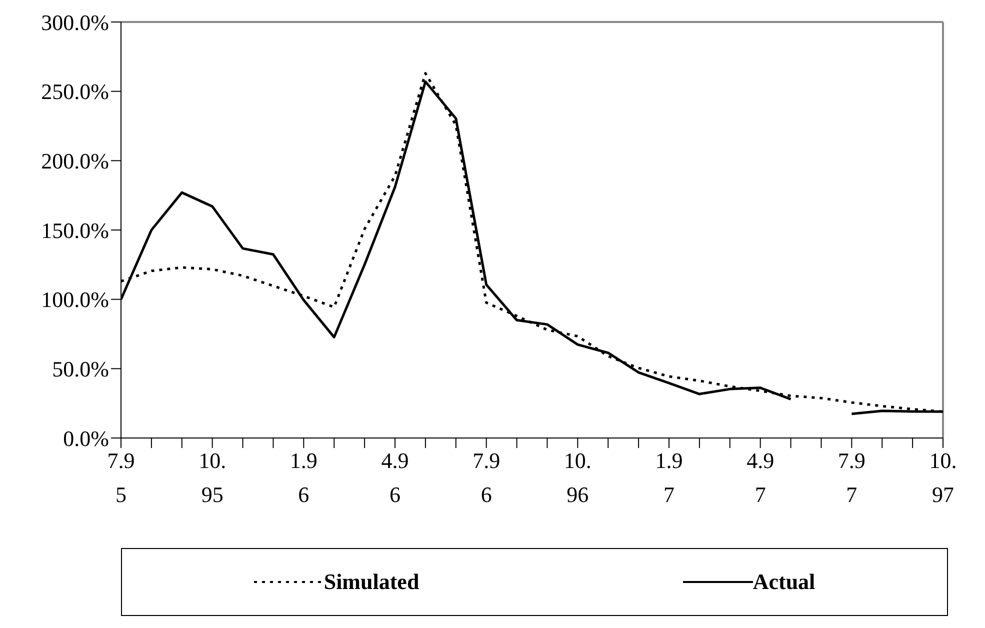 The height and width of the screenshot is (628, 985). What do you see at coordinates (212, 477) in the screenshot?
I see `x-tick-label: 10.95` at bounding box center [212, 477].